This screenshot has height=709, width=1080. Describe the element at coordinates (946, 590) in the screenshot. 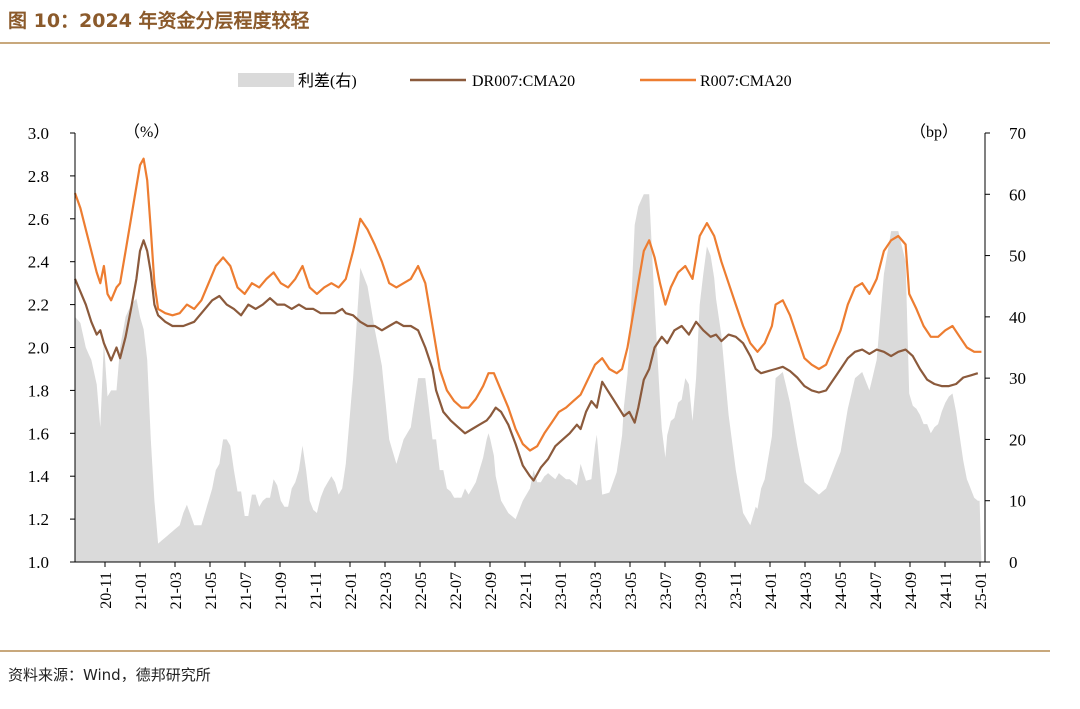

I see `x-tick-label: 24-11` at that location.